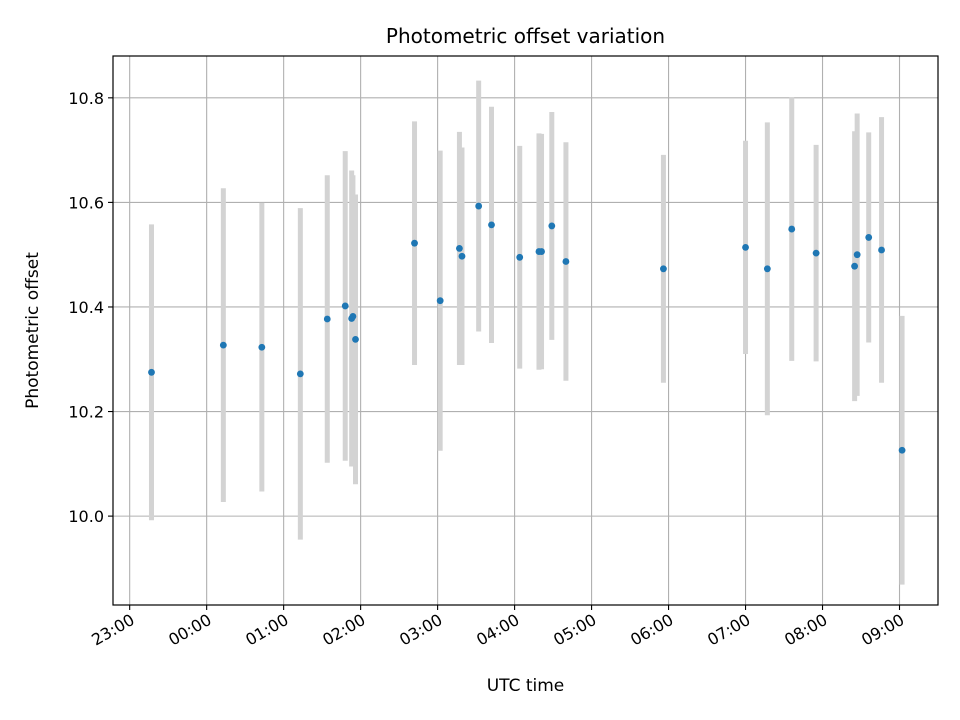 The image size is (960, 720). What do you see at coordinates (86, 412) in the screenshot?
I see `y-tick-label: 10.2` at bounding box center [86, 412].